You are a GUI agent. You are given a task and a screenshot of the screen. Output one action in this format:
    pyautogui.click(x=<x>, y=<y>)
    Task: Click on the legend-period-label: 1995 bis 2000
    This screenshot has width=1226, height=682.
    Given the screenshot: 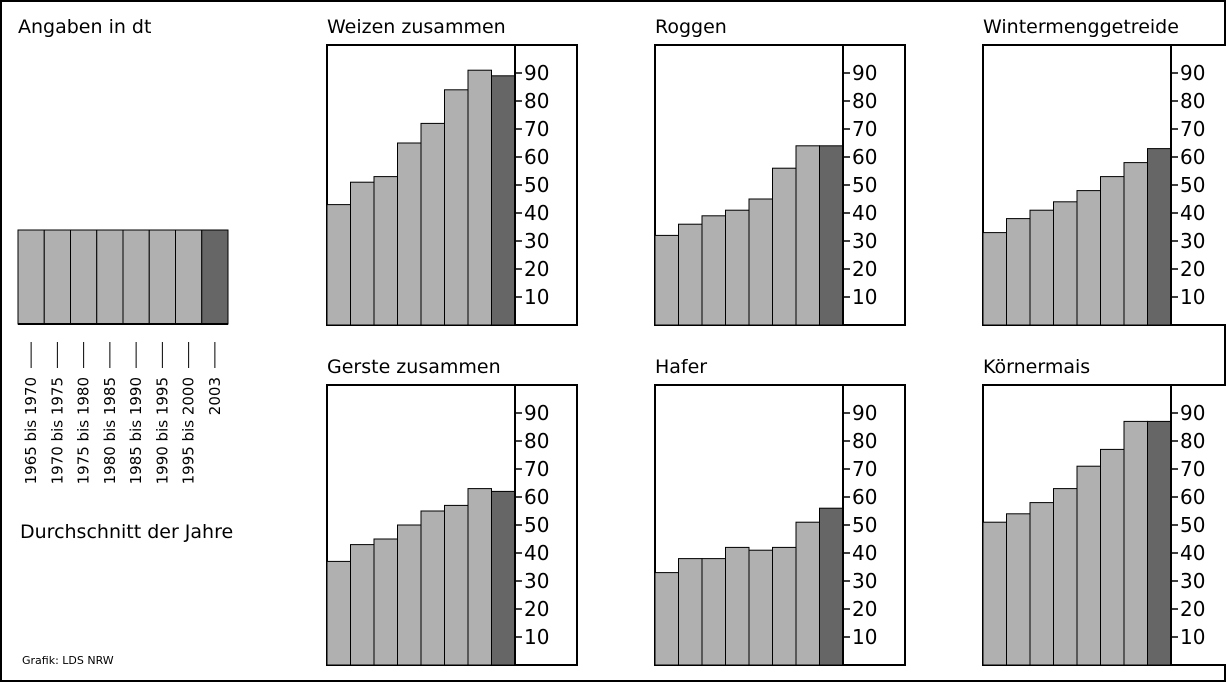 What is the action you would take?
    pyautogui.click(x=189, y=430)
    